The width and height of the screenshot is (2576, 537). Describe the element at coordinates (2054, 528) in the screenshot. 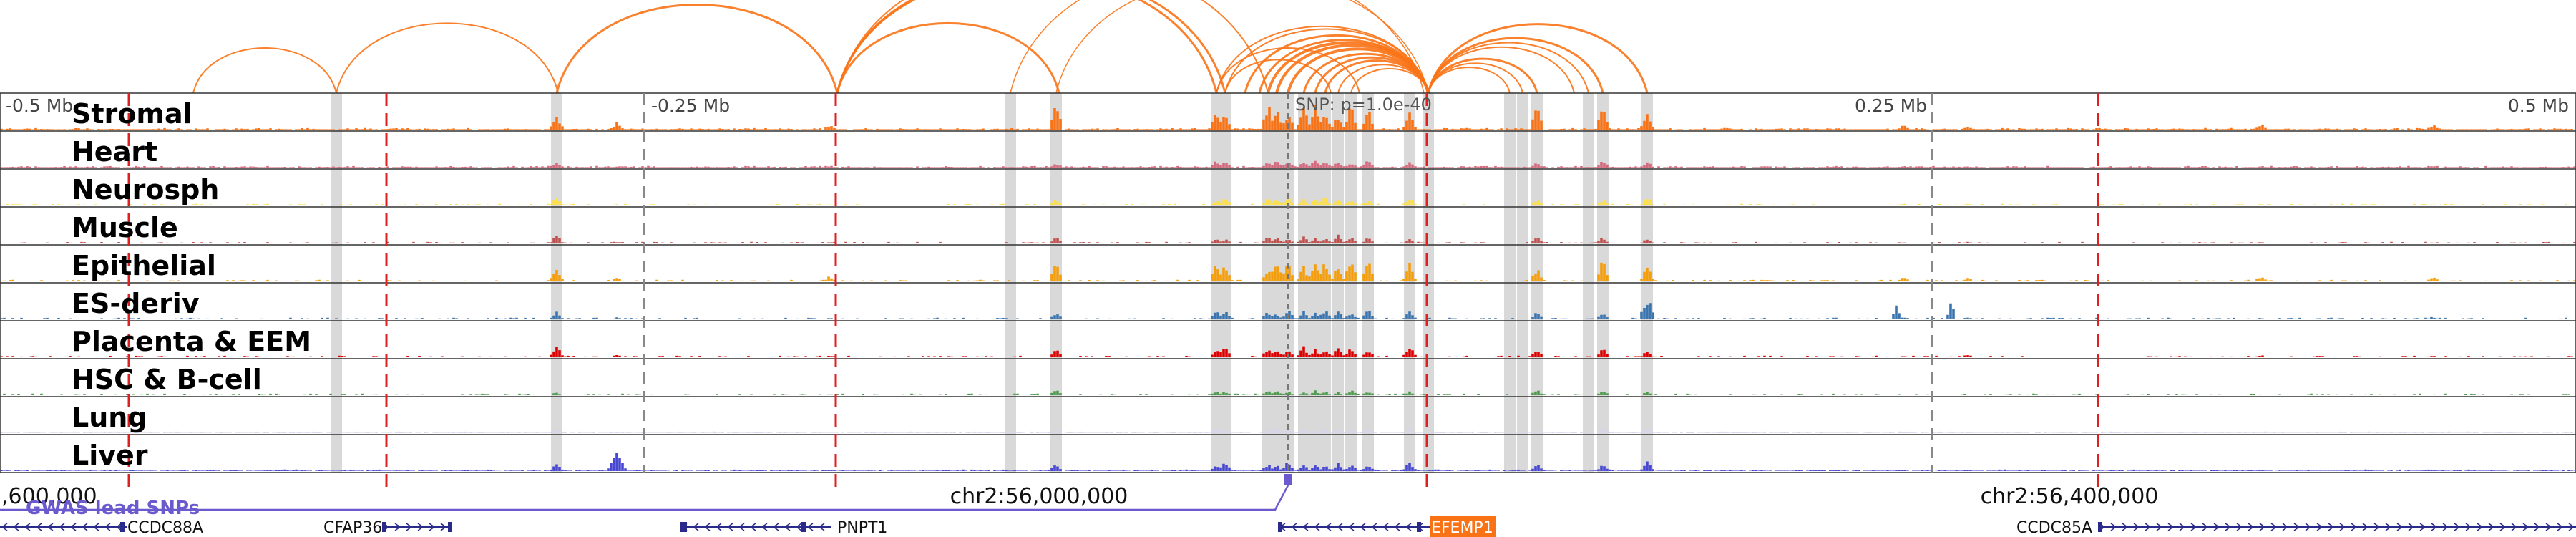

I see `gene-label: CCDC85A` at that location.